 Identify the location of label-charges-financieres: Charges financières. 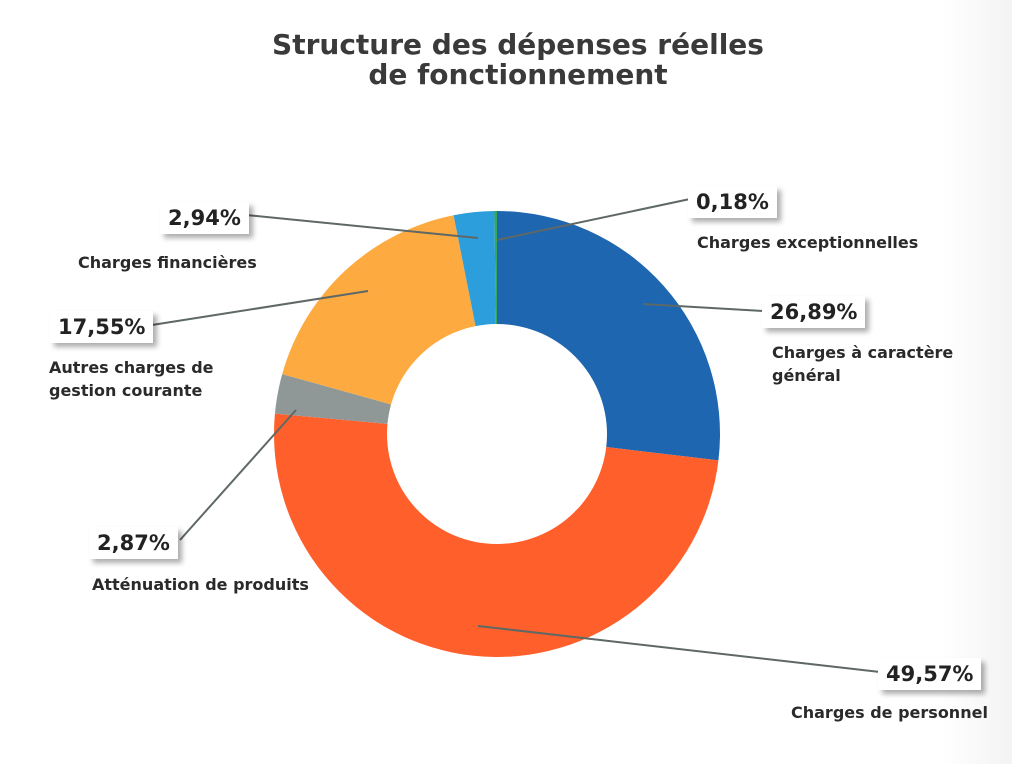
(167, 262).